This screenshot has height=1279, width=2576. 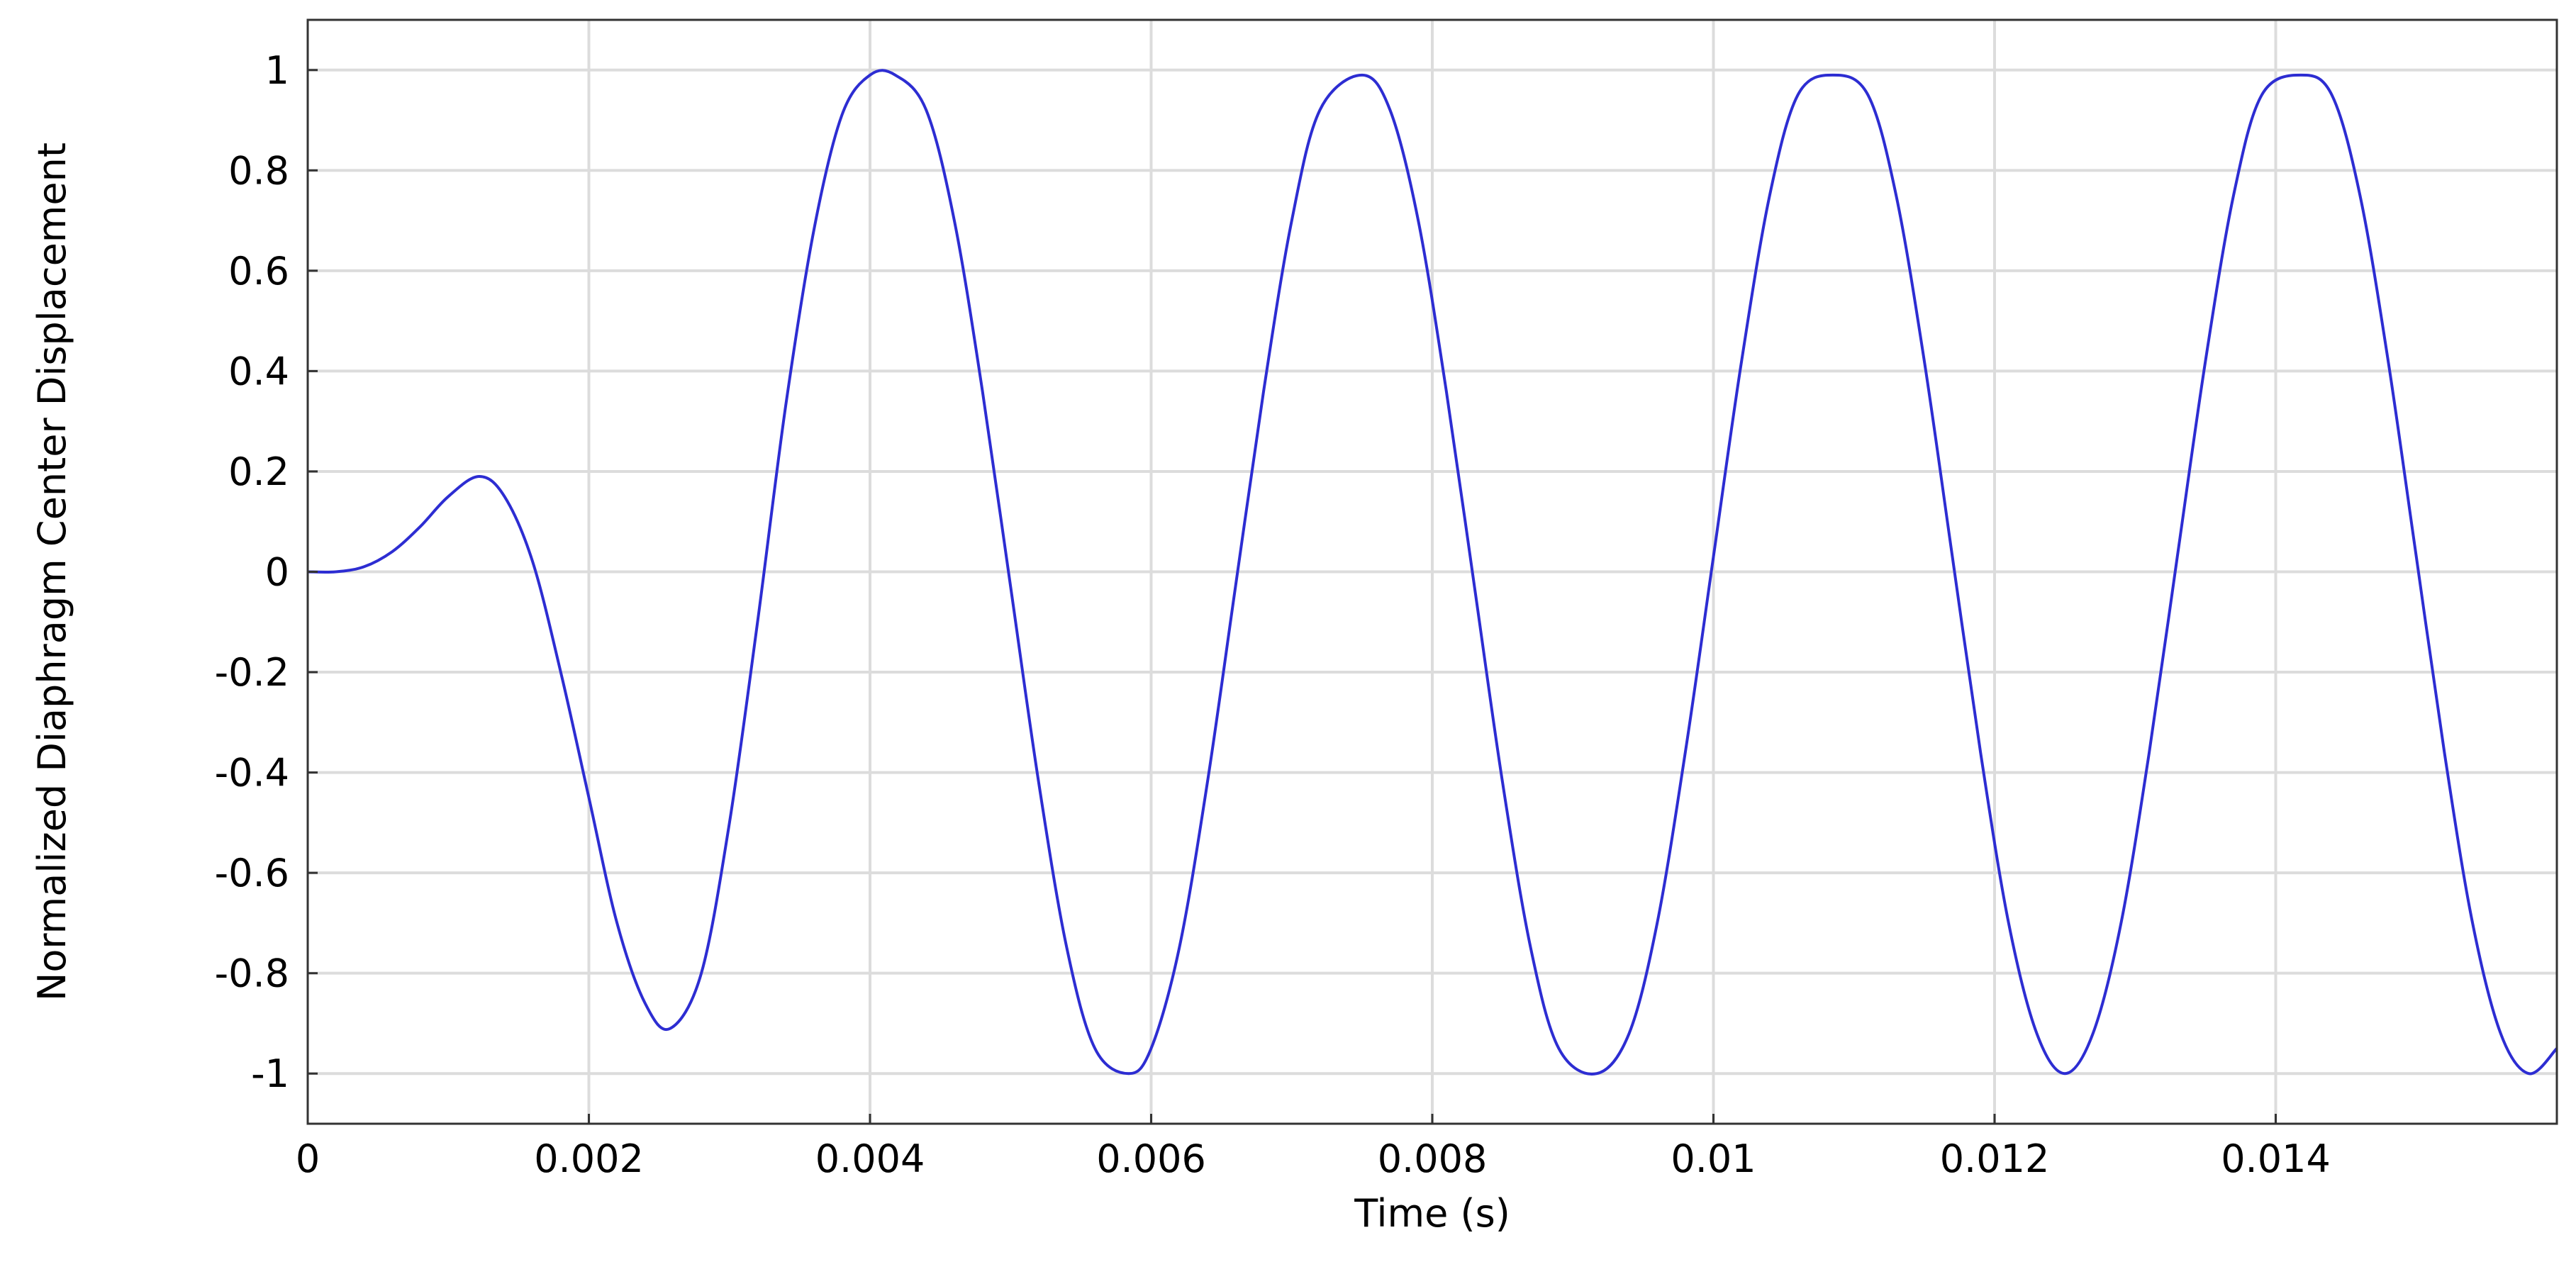 I want to click on y-axis-label: Normalized Diaphragm Center Displacement, so click(x=52, y=572).